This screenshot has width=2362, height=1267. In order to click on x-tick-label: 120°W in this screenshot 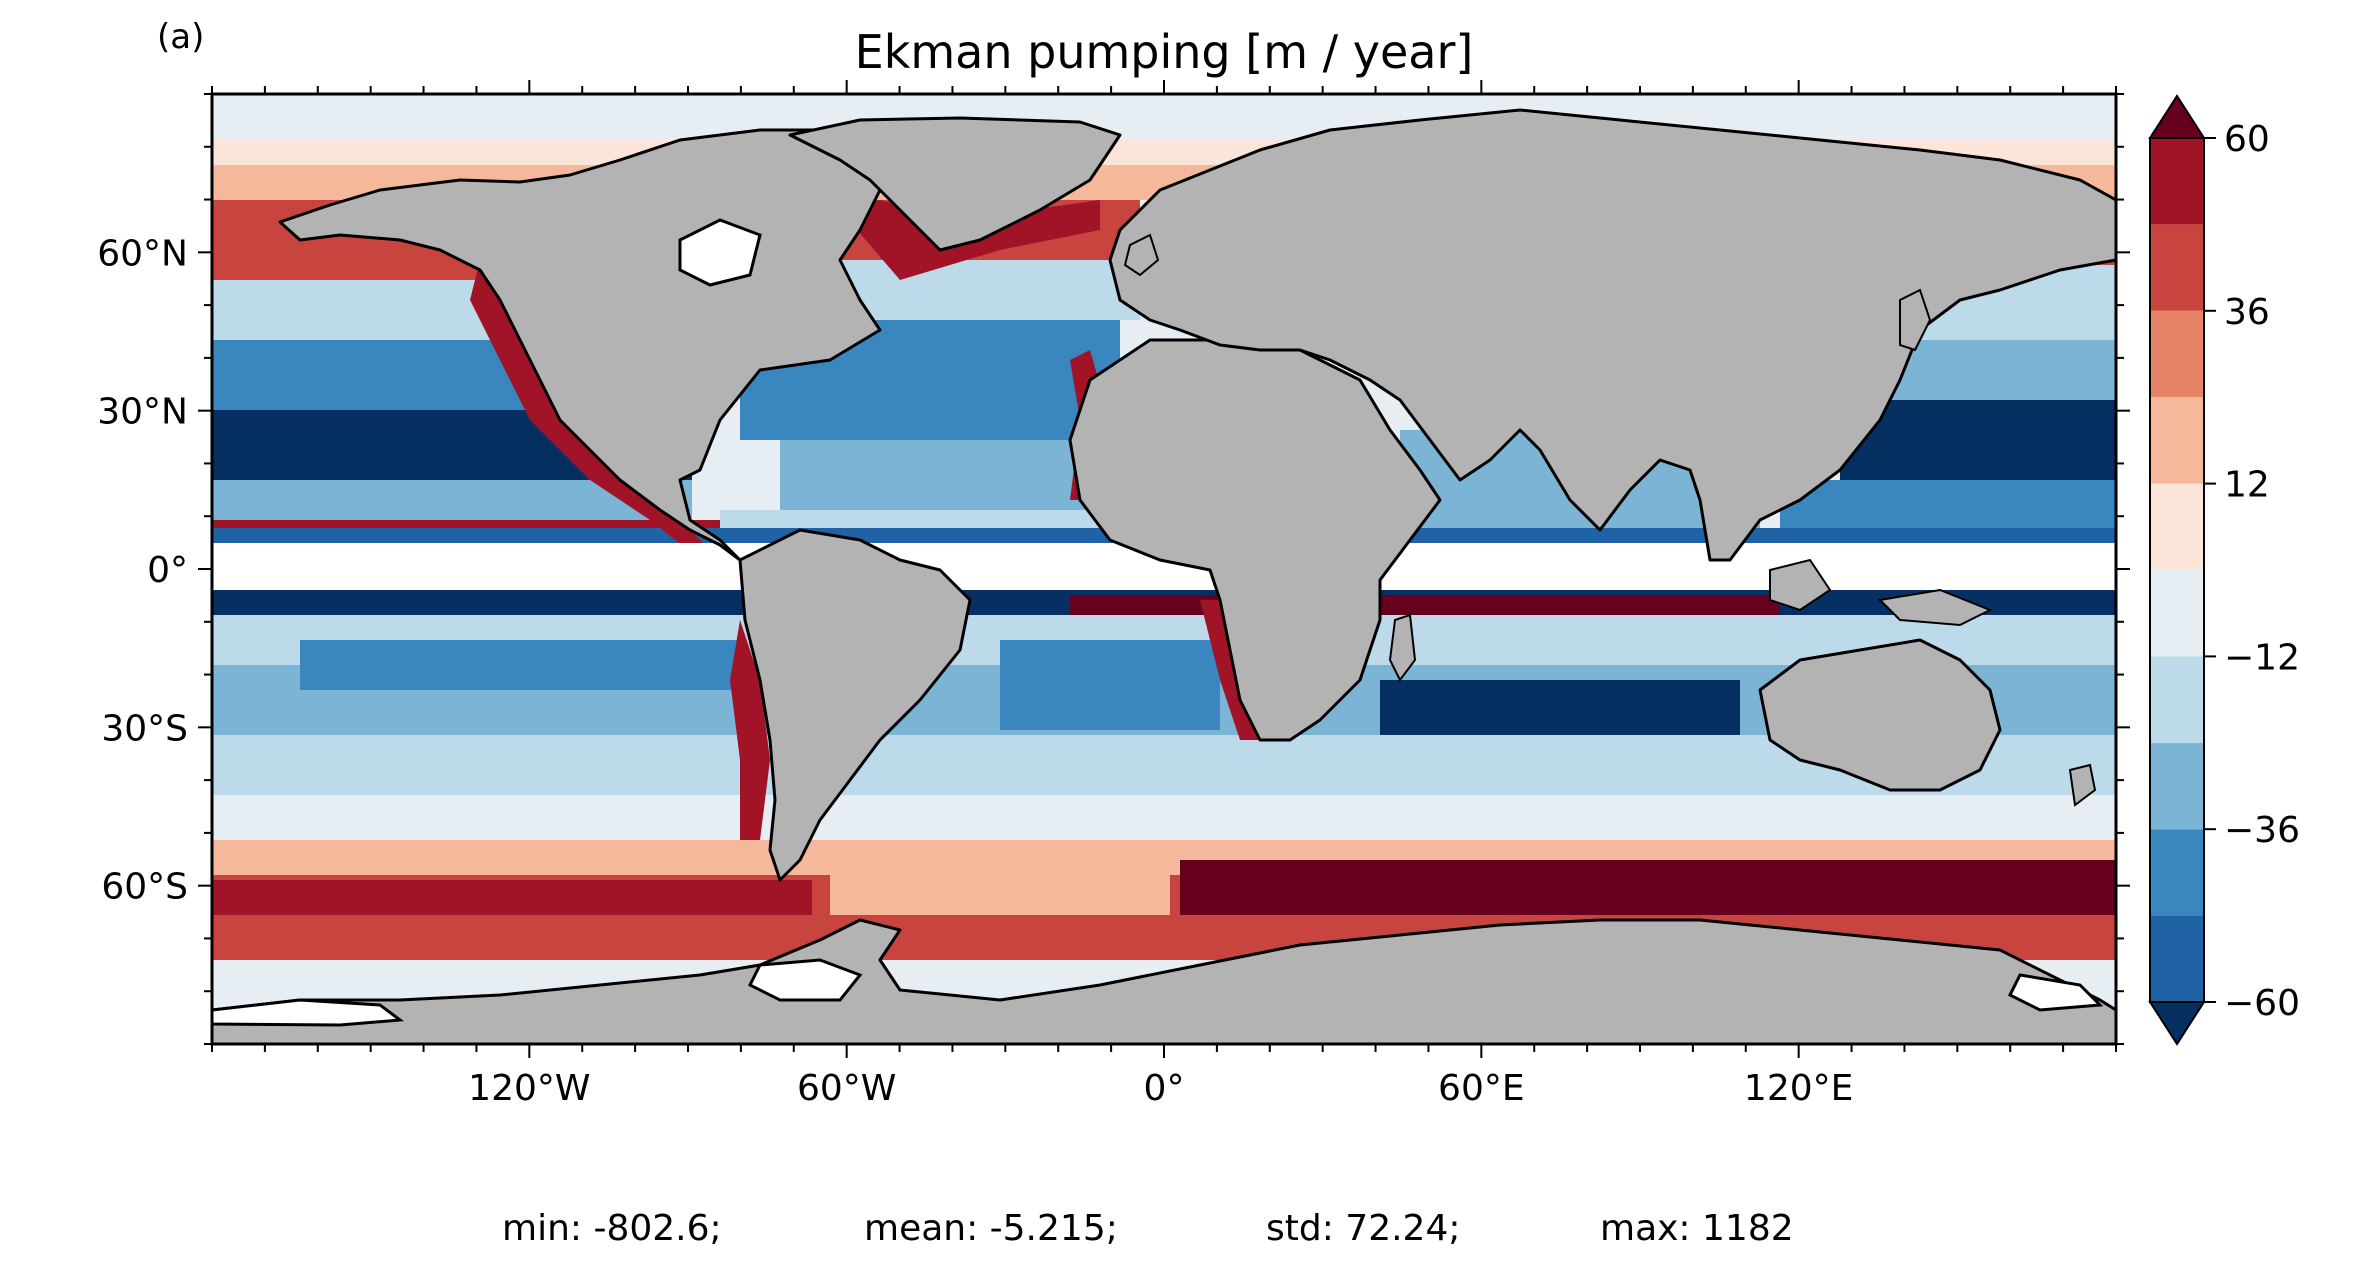, I will do `click(529, 1088)`.